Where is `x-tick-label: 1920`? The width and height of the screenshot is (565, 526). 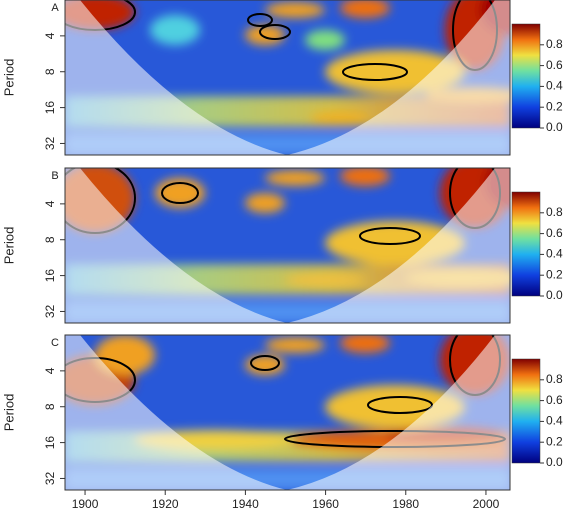
x-tick-label: 1920 is located at coordinates (165, 504).